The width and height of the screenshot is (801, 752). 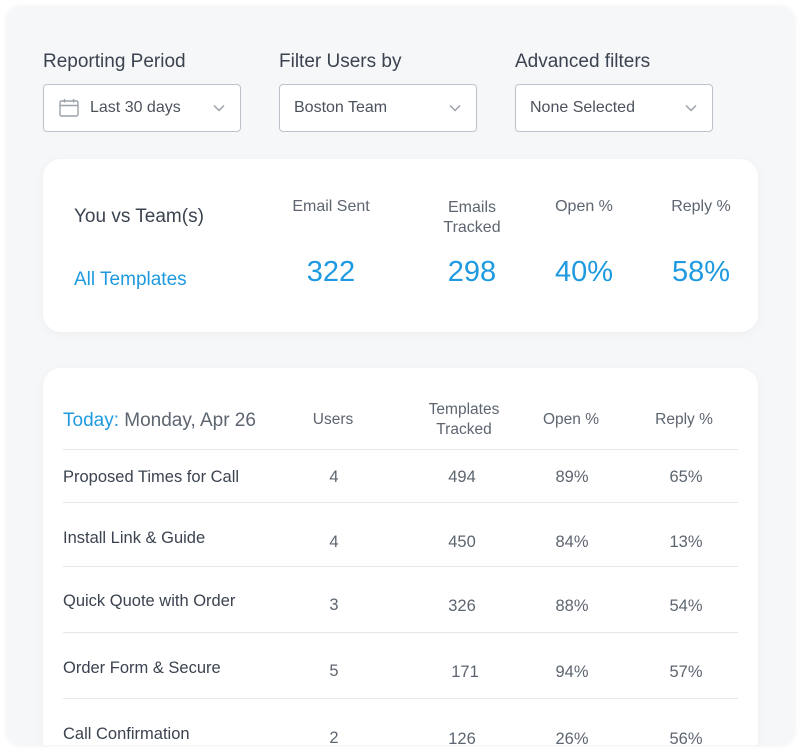 I want to click on today-heading: Today: Monday, Apr 26, so click(x=159, y=421).